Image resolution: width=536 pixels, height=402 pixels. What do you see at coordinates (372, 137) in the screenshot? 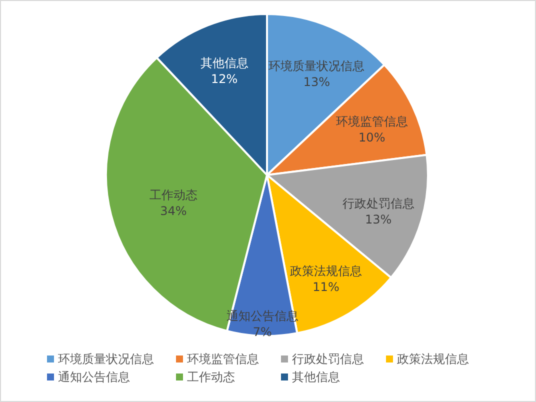
I see `data-label: 10%` at bounding box center [372, 137].